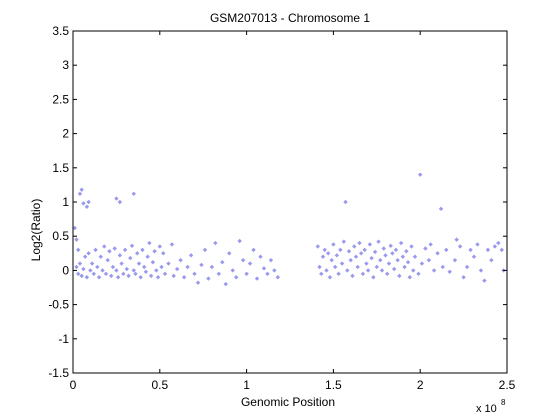 The image size is (560, 420). What do you see at coordinates (63, 339) in the screenshot?
I see `y-tick-label: -1` at bounding box center [63, 339].